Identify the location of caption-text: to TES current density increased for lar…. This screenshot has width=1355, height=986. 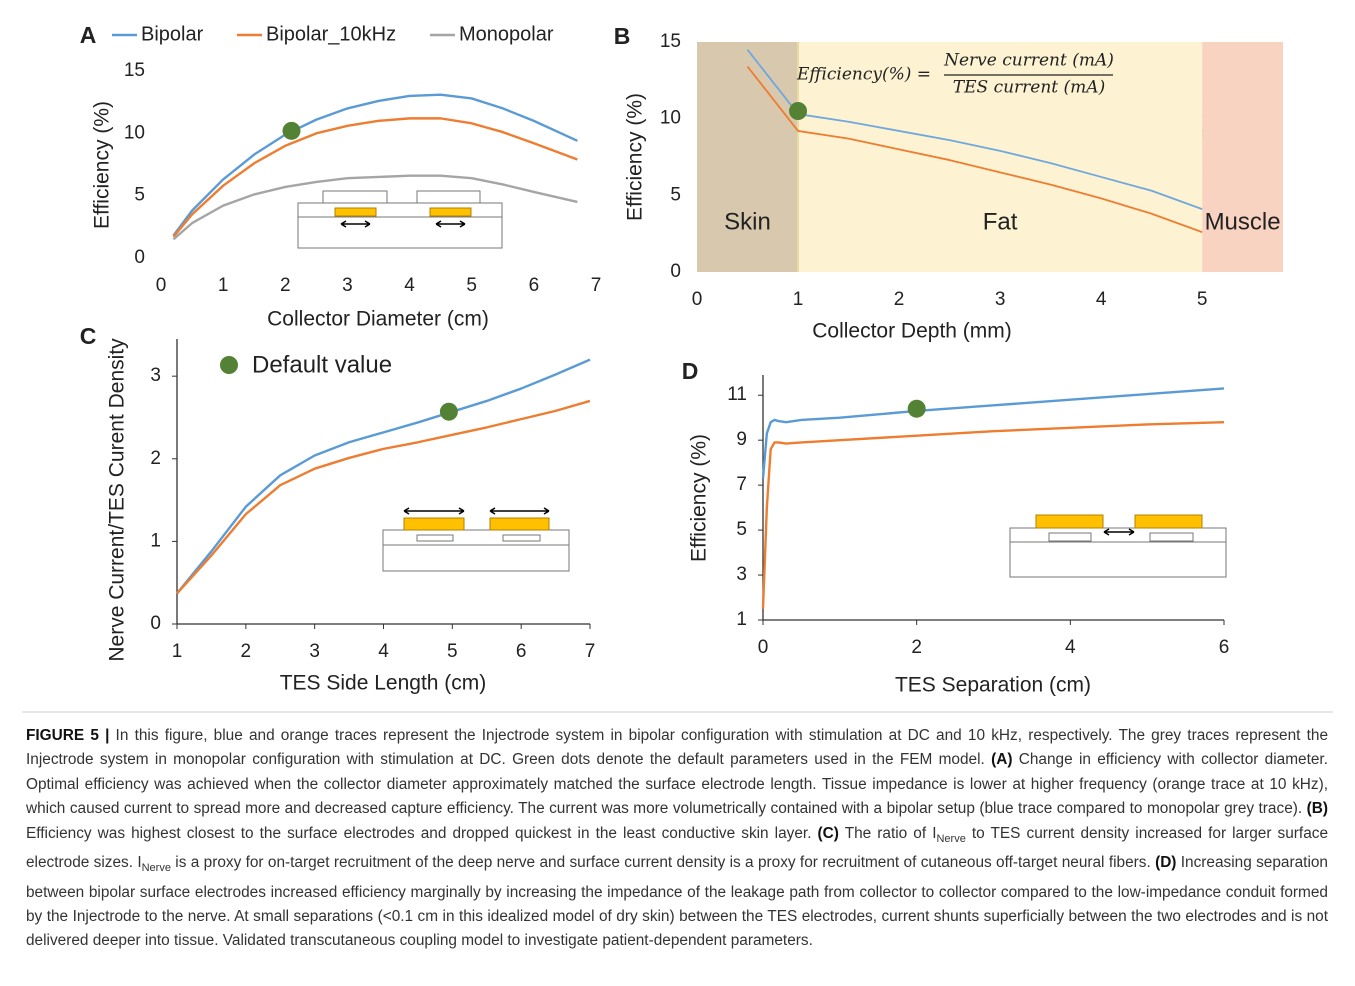
(677, 848).